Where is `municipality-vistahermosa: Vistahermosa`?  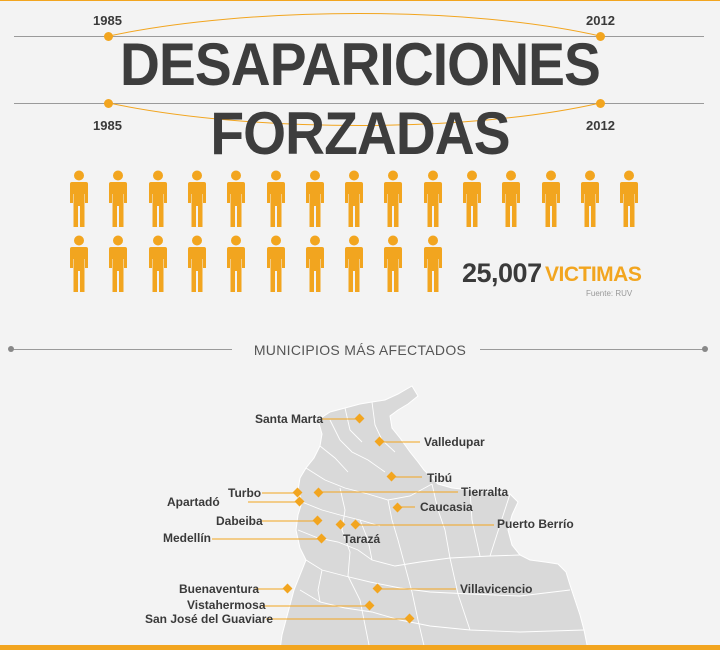 municipality-vistahermosa: Vistahermosa is located at coordinates (226, 605).